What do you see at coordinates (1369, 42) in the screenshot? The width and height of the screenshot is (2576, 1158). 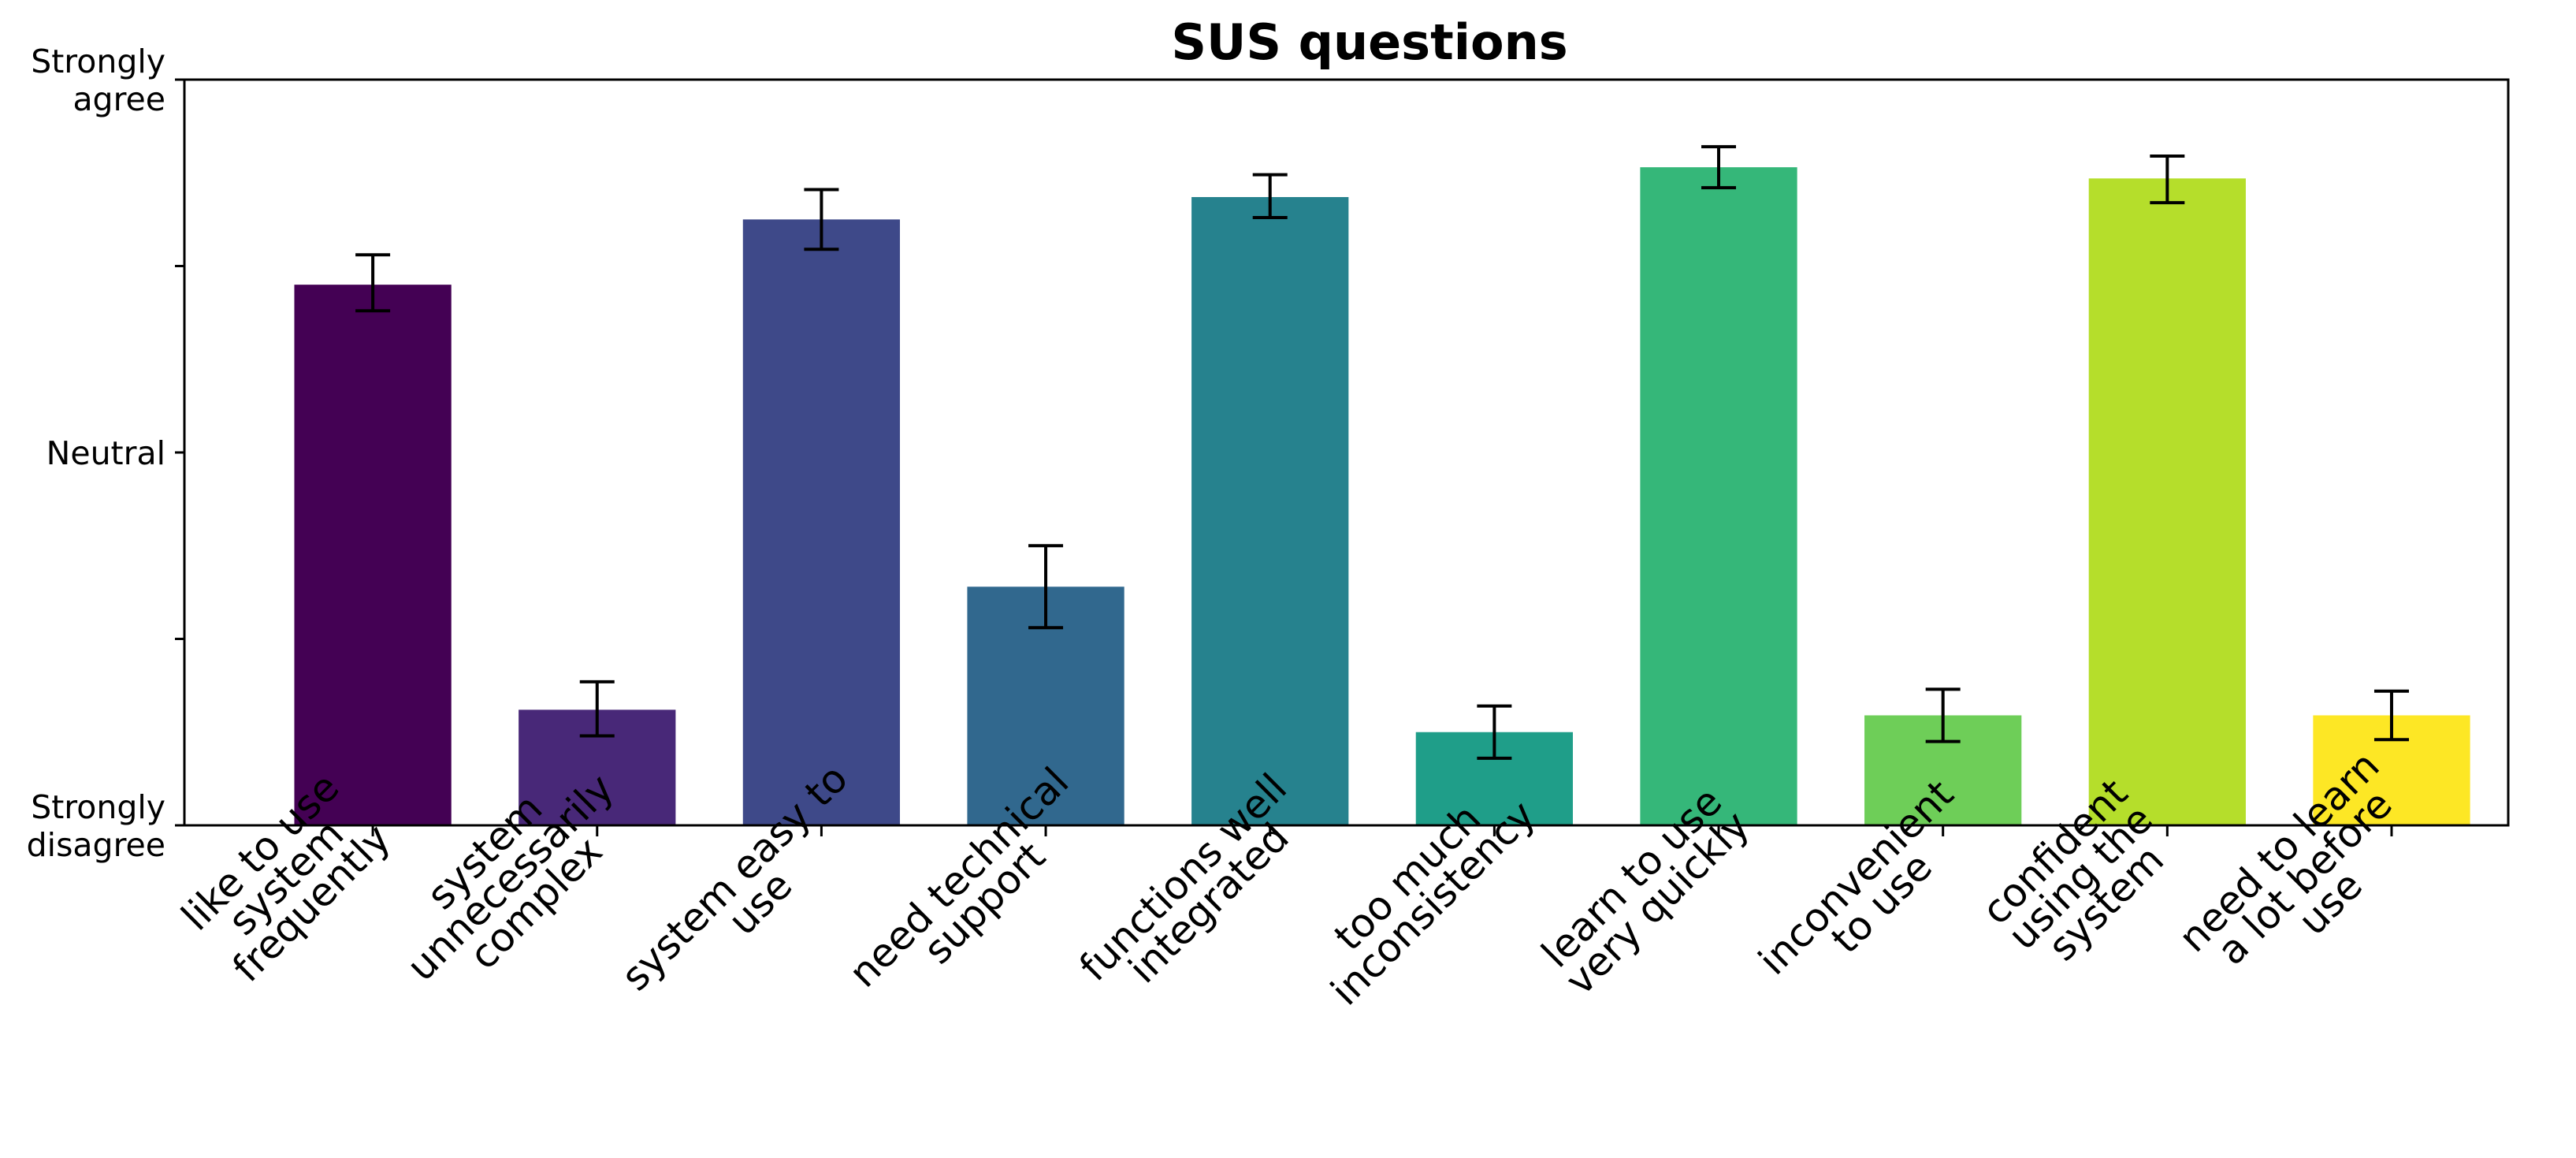 I see `chart-title: SUS questions` at bounding box center [1369, 42].